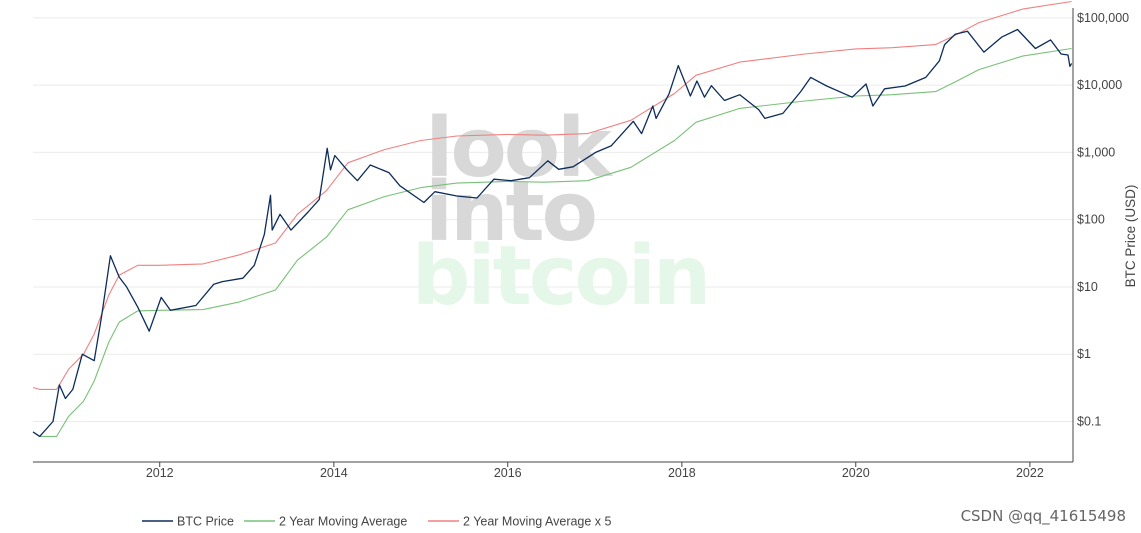 This screenshot has width=1141, height=533. What do you see at coordinates (856, 473) in the screenshot?
I see `x-tick-label: 2020` at bounding box center [856, 473].